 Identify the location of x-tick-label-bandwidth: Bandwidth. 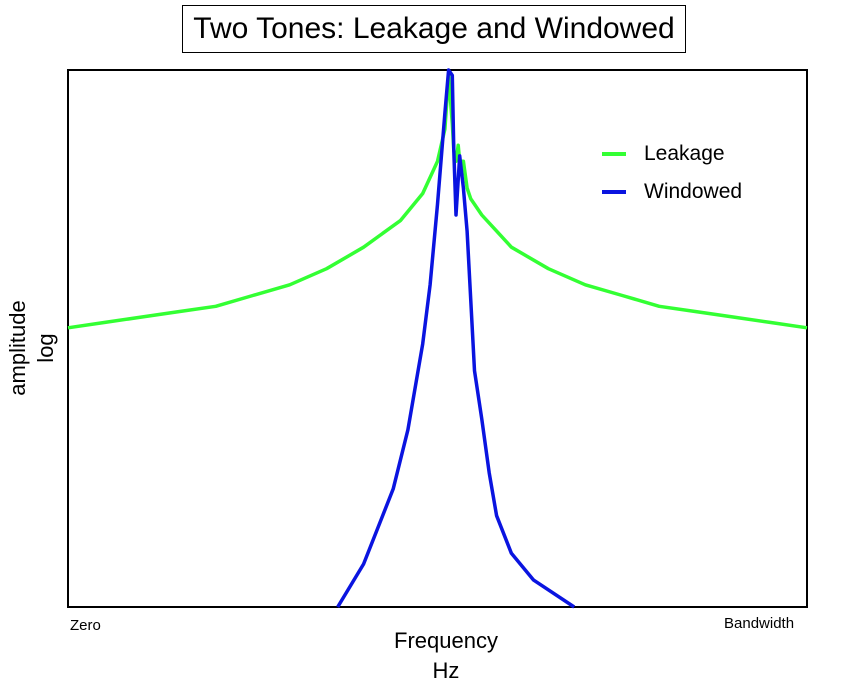
(759, 623).